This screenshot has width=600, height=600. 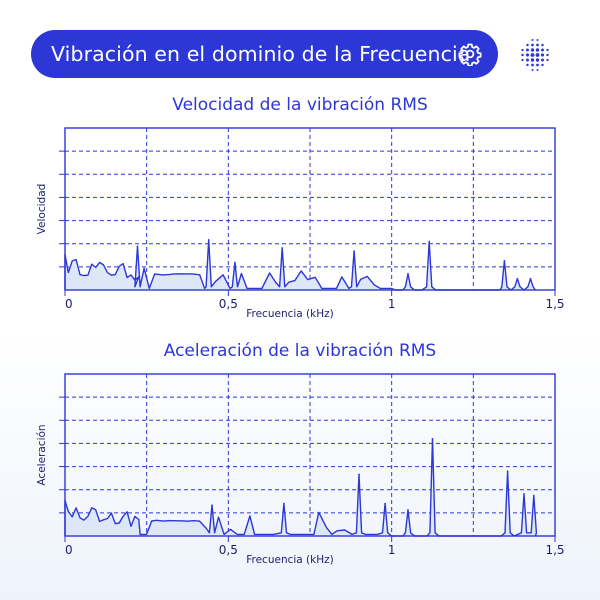 What do you see at coordinates (300, 351) in the screenshot?
I see `chart-title-acceleration: Aceleración de la vibración RMS` at bounding box center [300, 351].